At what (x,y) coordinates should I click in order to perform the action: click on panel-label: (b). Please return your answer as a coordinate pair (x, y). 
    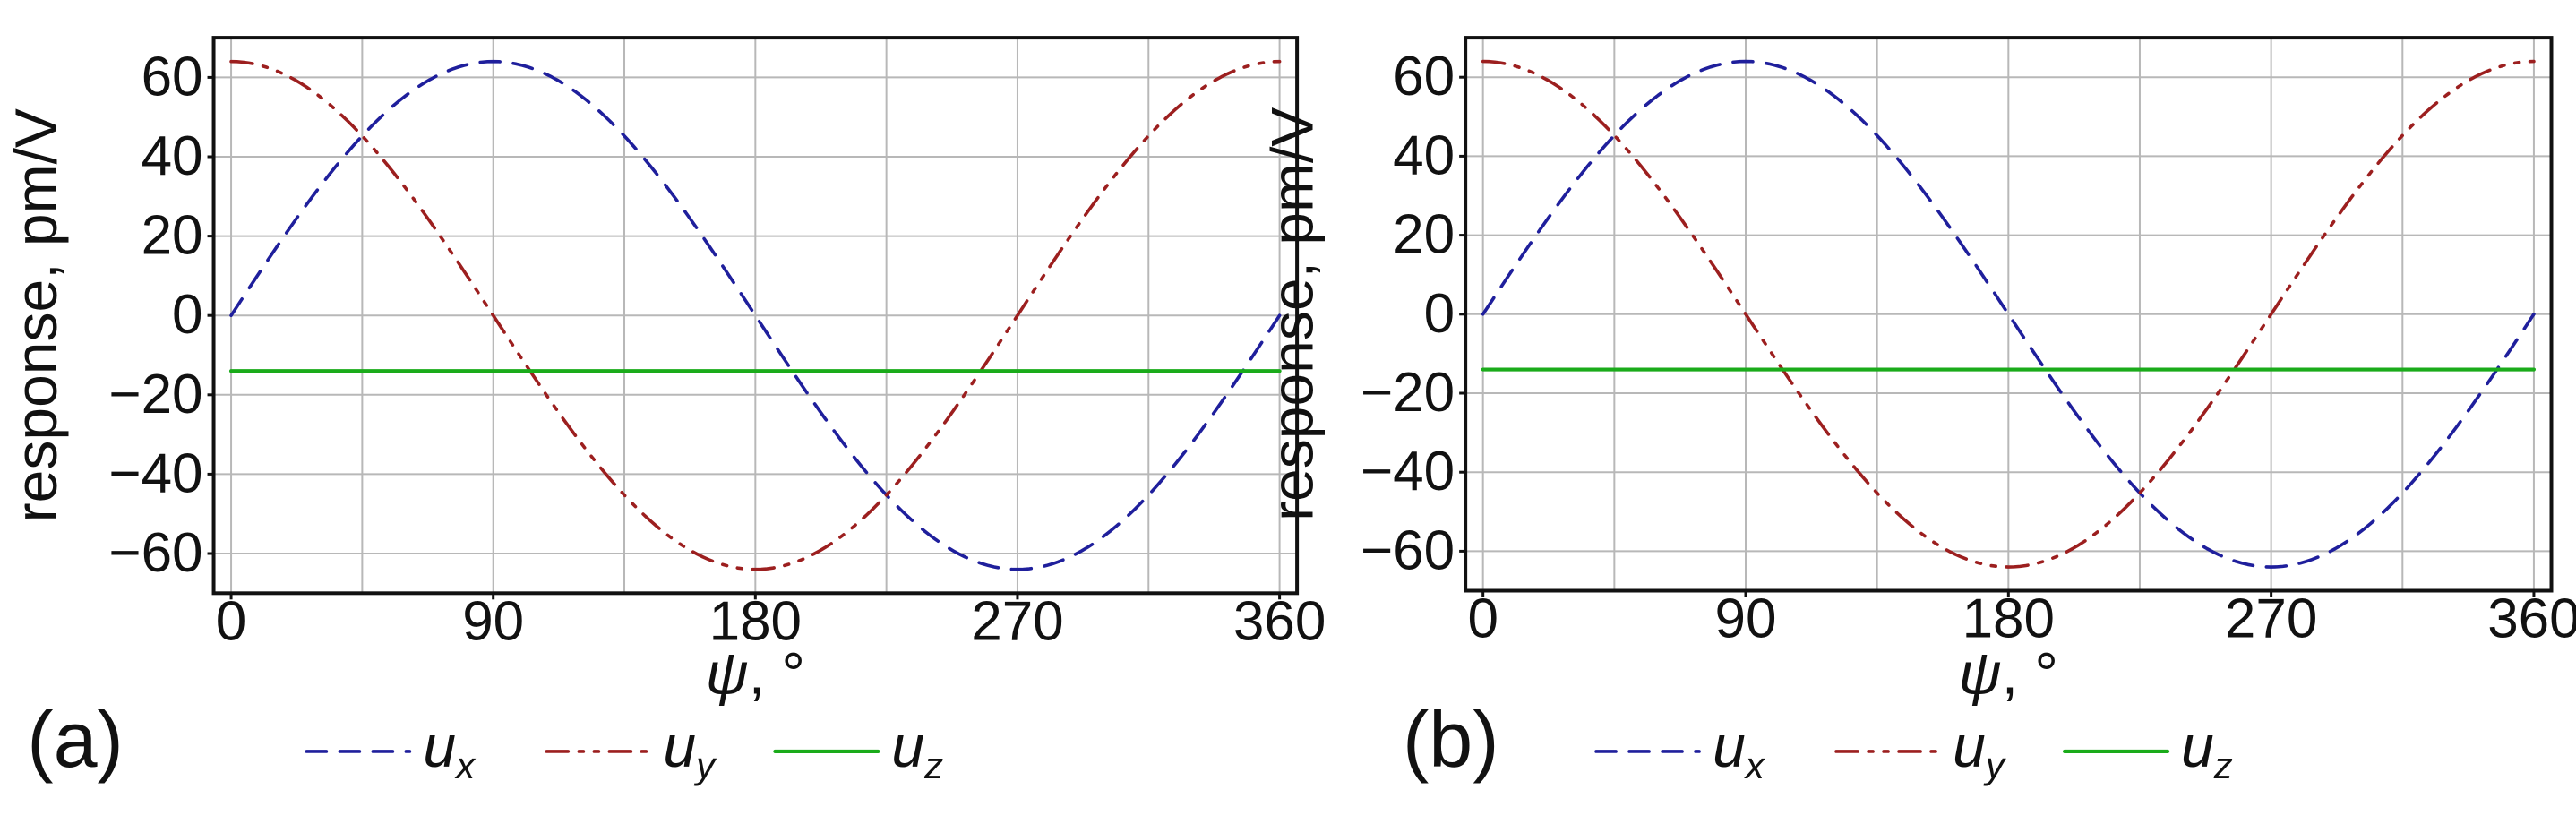
    Looking at the image, I should click on (1451, 739).